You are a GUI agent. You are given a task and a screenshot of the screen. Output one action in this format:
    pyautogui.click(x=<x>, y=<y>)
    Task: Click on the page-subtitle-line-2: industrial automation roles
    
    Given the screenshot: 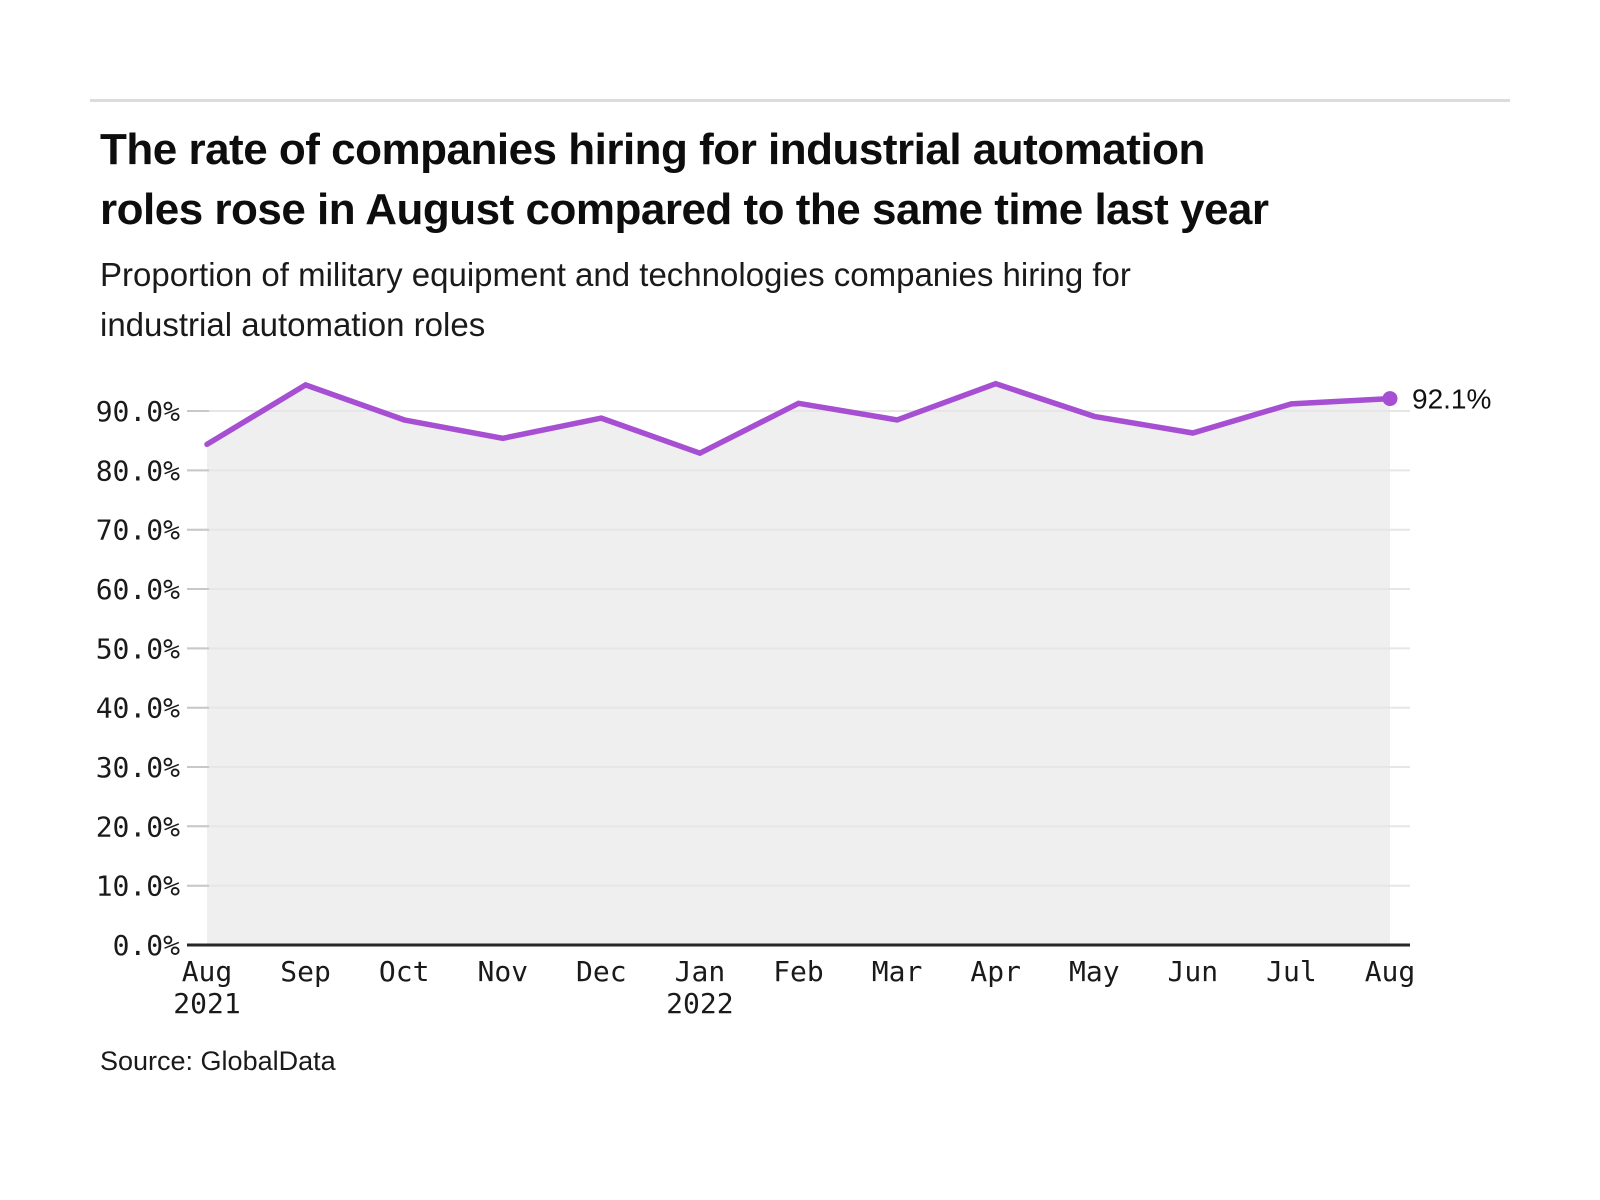 What is the action you would take?
    pyautogui.click(x=293, y=324)
    